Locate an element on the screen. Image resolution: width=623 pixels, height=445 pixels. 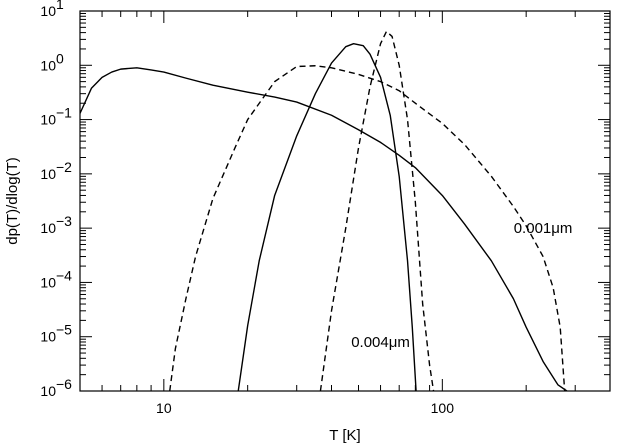
x-axis-title: T [K] is located at coordinates (344, 435).